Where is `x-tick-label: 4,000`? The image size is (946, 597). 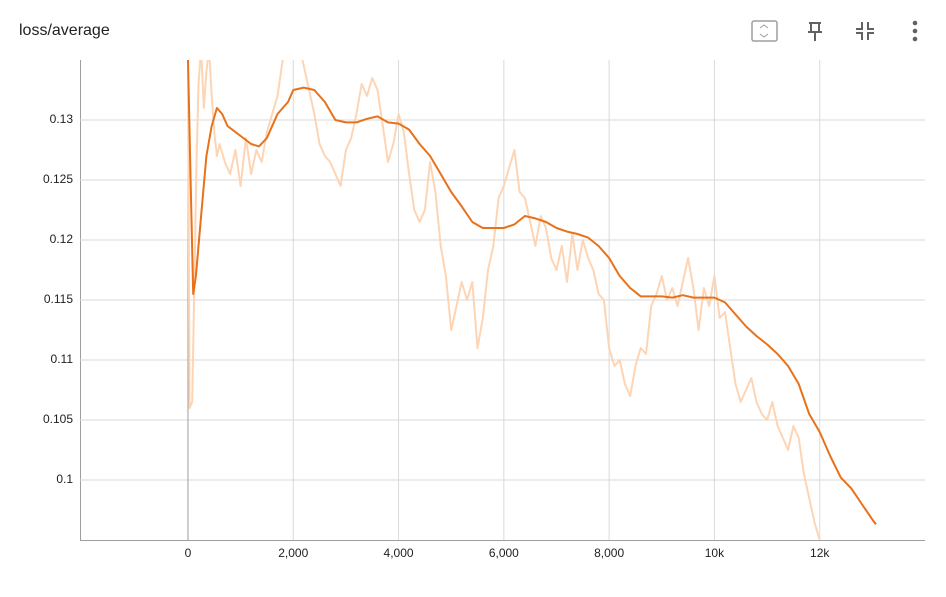 x-tick-label: 4,000 is located at coordinates (399, 553).